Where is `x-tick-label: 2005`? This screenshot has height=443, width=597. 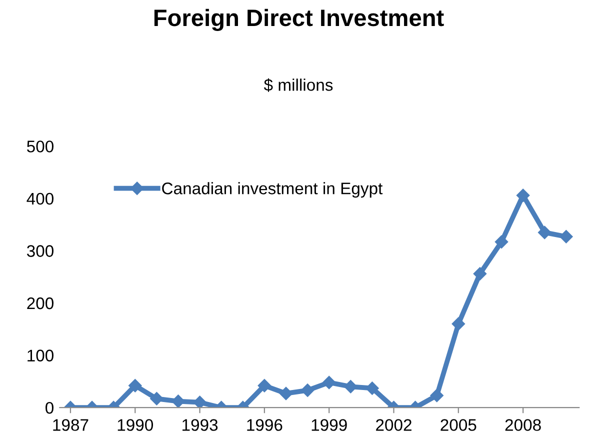 x-tick-label: 2005 is located at coordinates (458, 425).